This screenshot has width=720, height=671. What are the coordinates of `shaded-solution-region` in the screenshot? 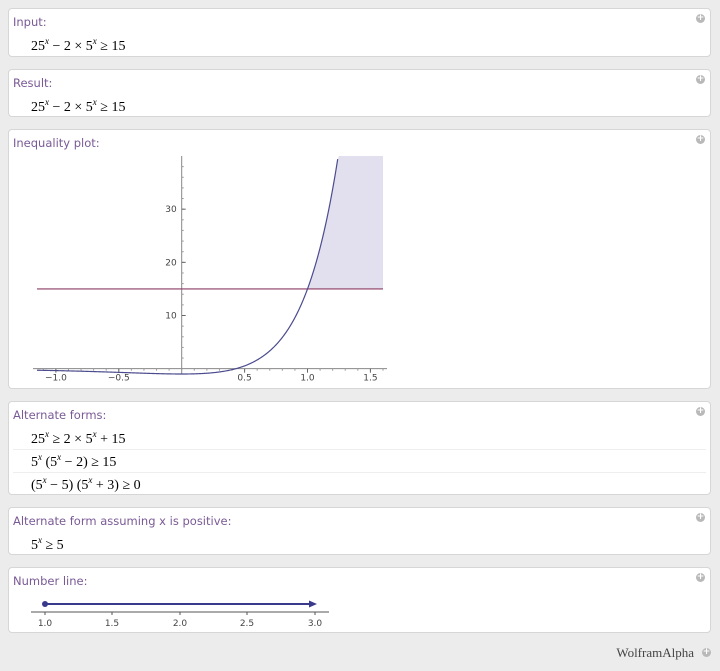 It's located at (345, 222).